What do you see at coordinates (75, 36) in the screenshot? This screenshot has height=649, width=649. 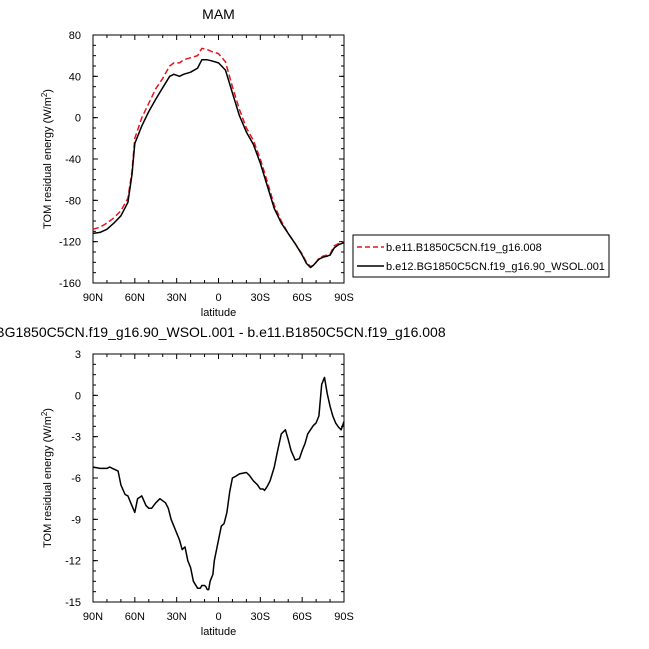 I see `y-tick-label: 80` at bounding box center [75, 36].